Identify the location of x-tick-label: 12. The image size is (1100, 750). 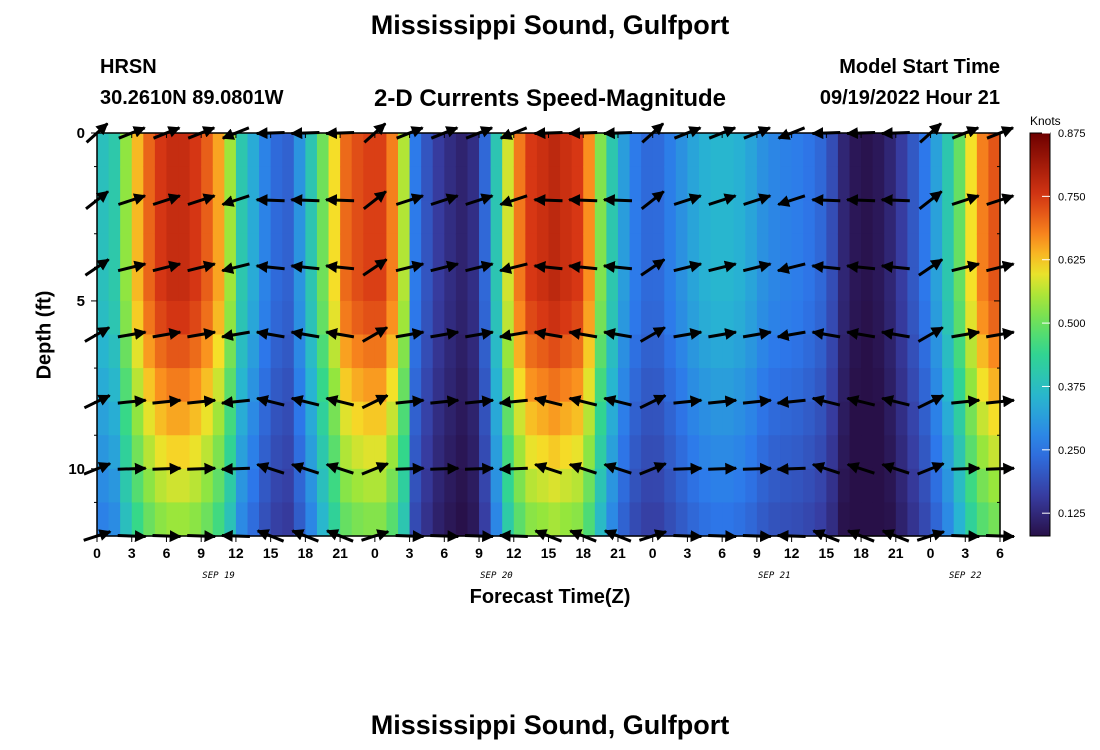
(514, 553).